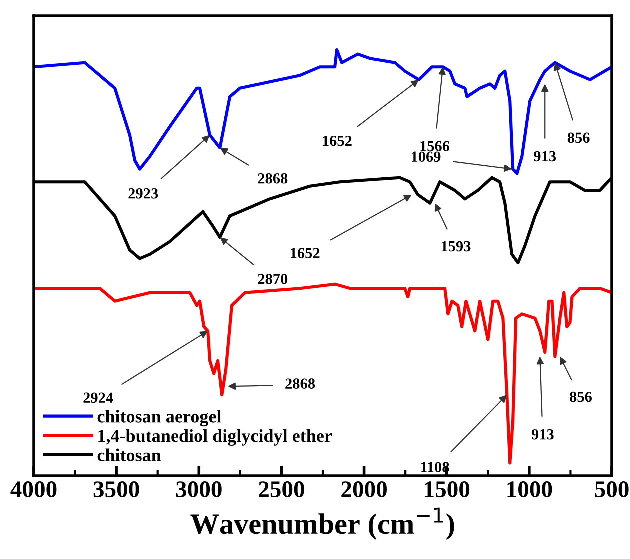 The width and height of the screenshot is (630, 559). I want to click on legend-label: chitosan, so click(130, 455).